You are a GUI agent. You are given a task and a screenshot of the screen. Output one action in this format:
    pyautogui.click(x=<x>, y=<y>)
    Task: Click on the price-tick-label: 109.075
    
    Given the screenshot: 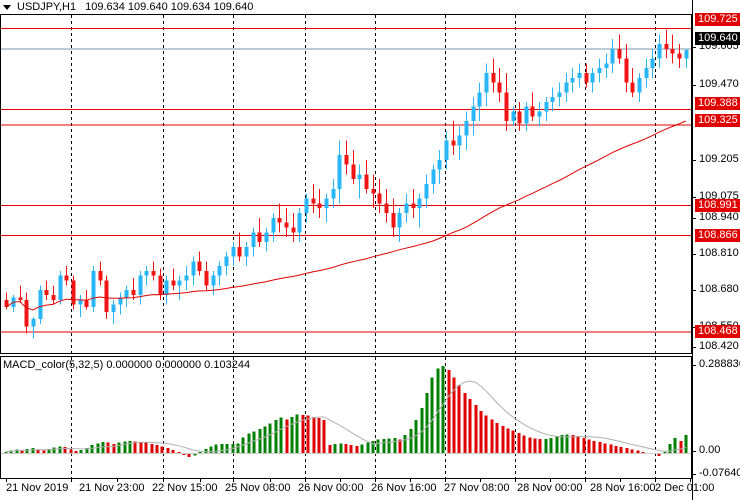 What is the action you would take?
    pyautogui.click(x=719, y=196)
    